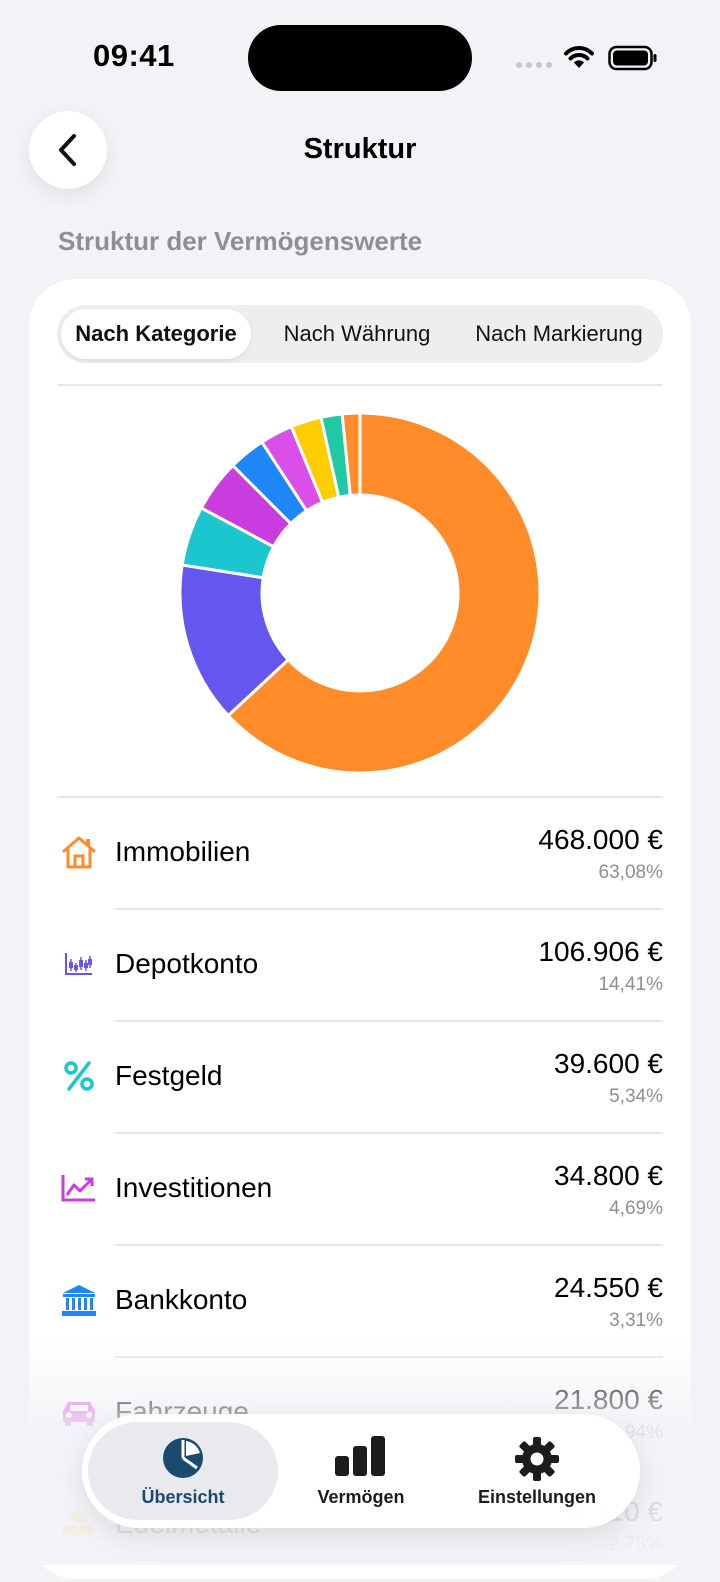 This screenshot has width=720, height=1582. I want to click on category-donut-chart, so click(360, 593).